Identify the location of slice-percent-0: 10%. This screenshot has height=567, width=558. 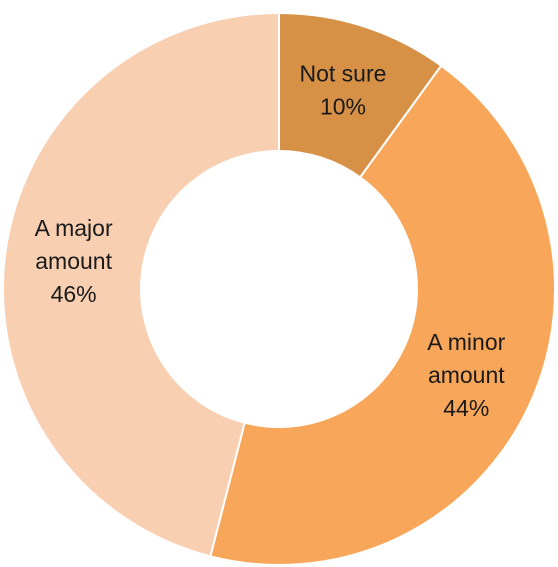
(343, 107).